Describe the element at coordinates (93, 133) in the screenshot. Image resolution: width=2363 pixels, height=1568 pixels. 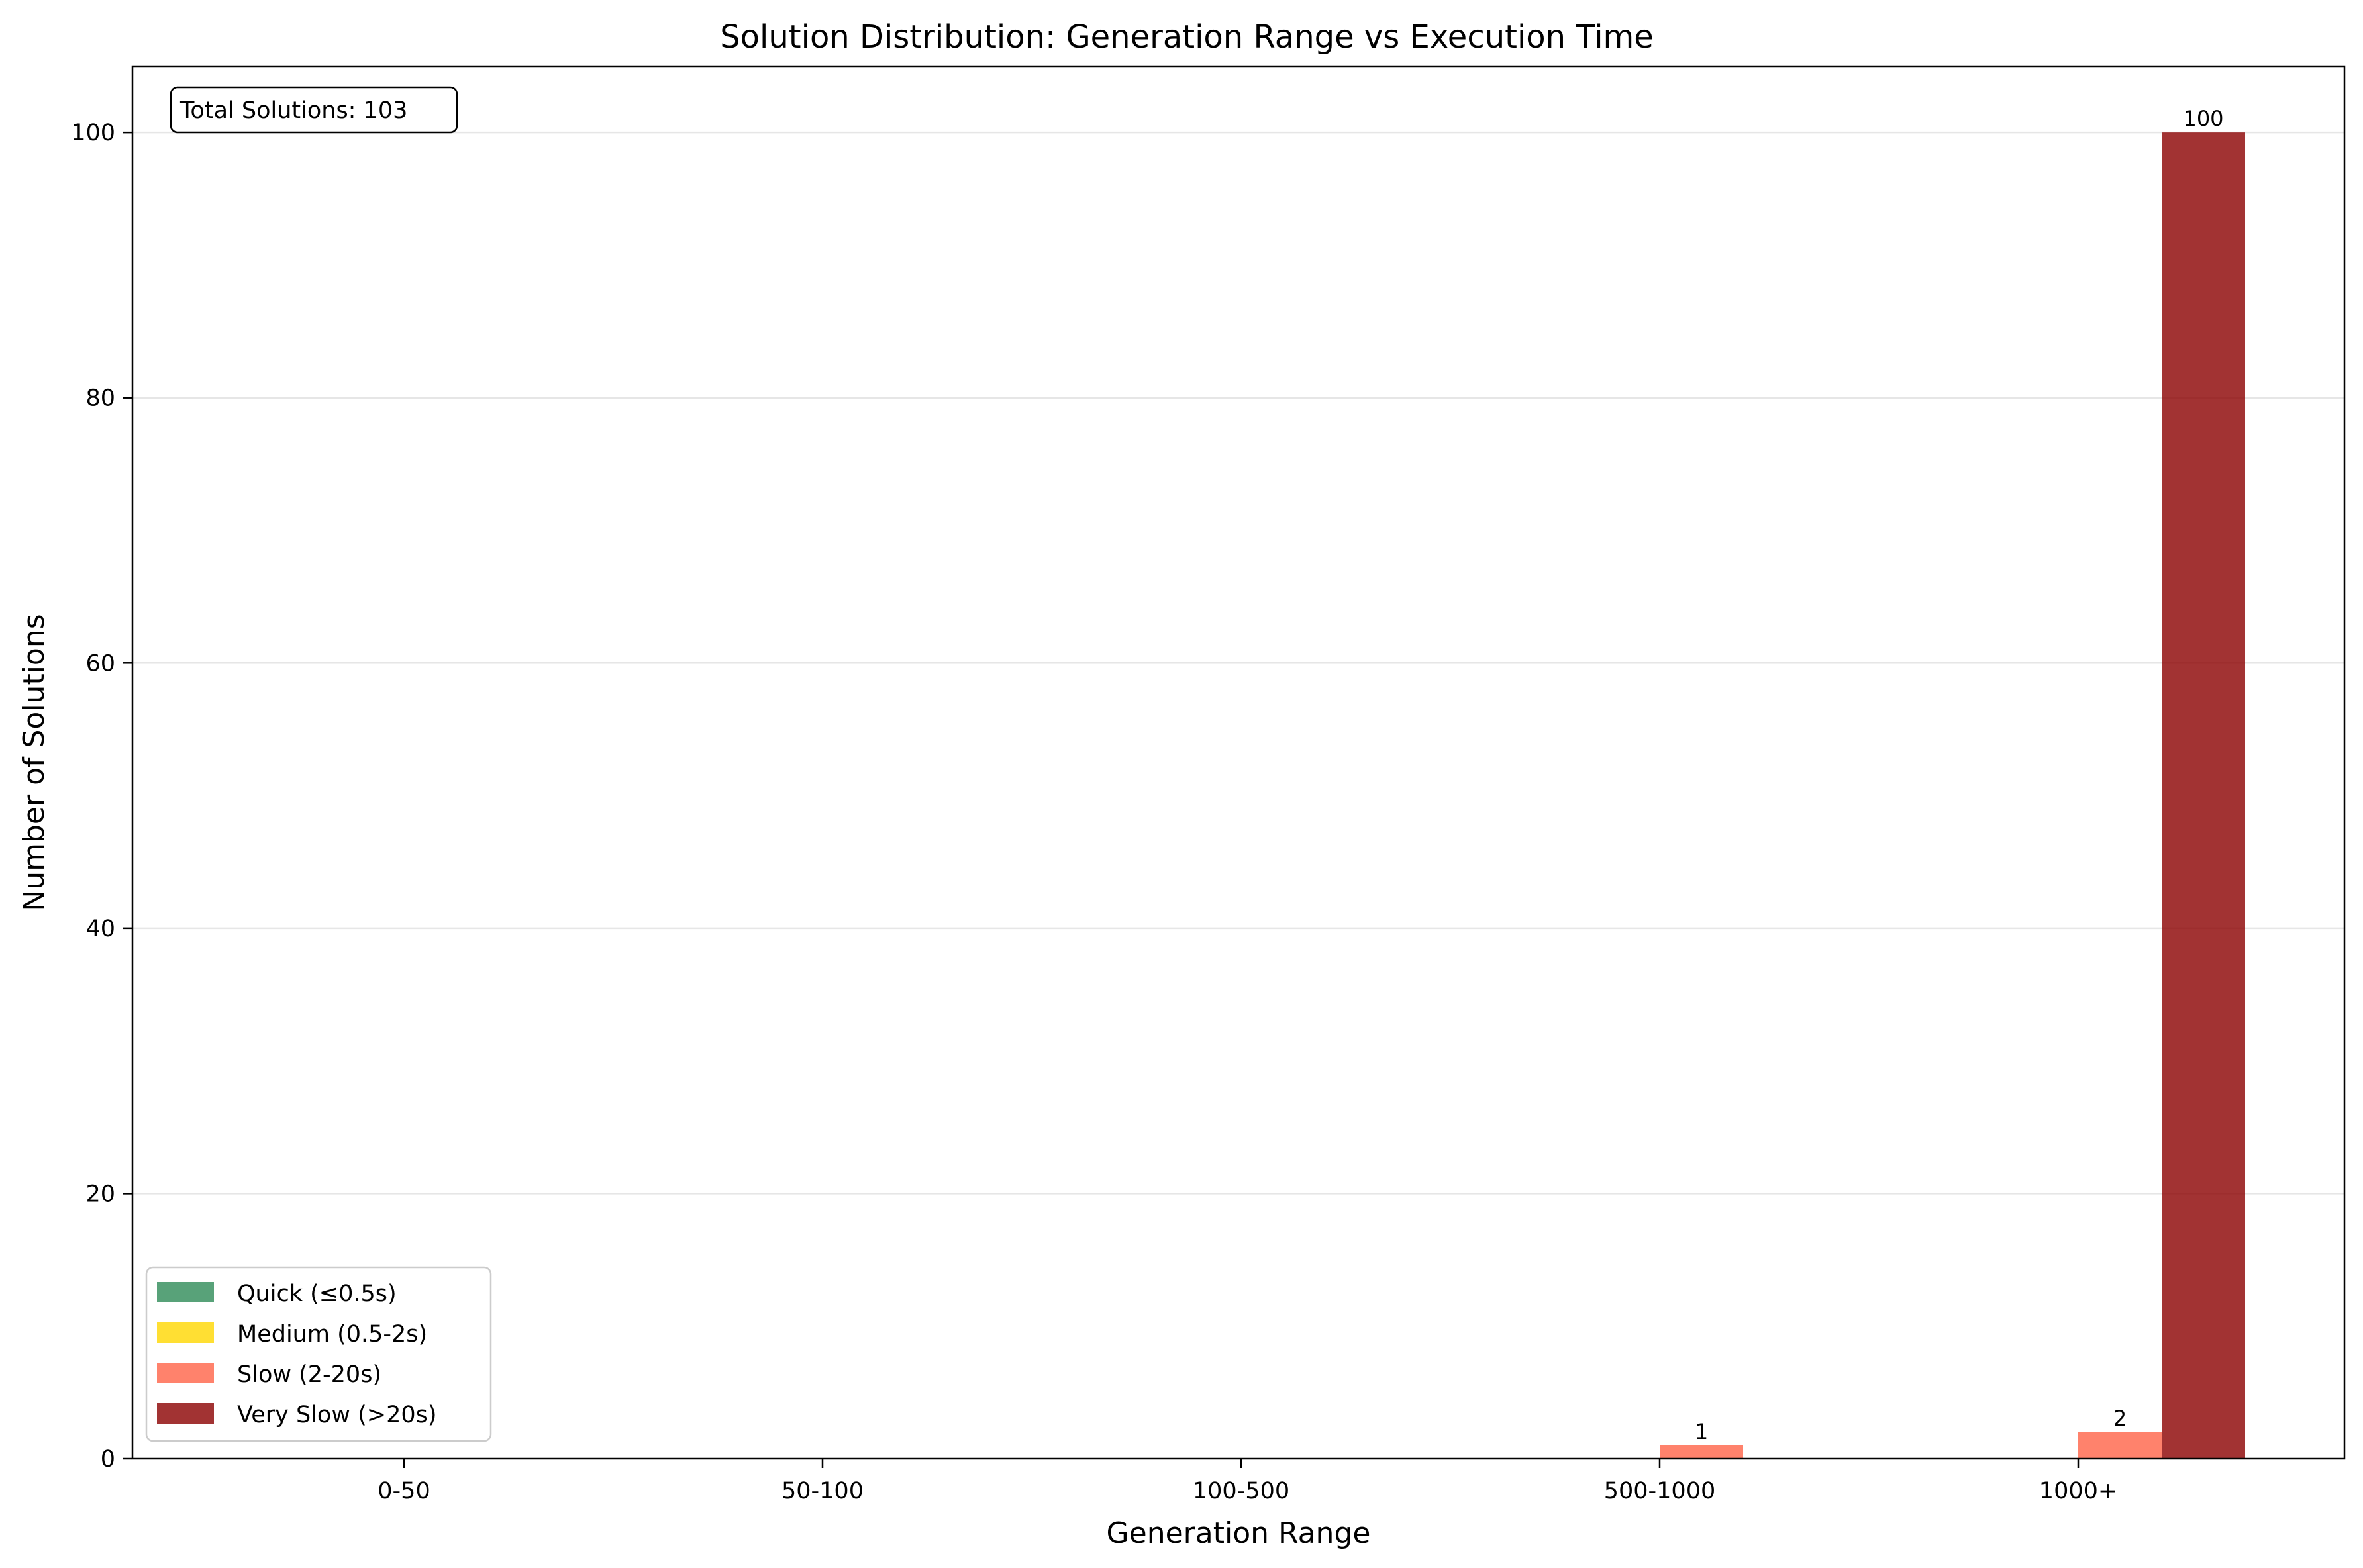
I see `y-tick-label: 100` at that location.